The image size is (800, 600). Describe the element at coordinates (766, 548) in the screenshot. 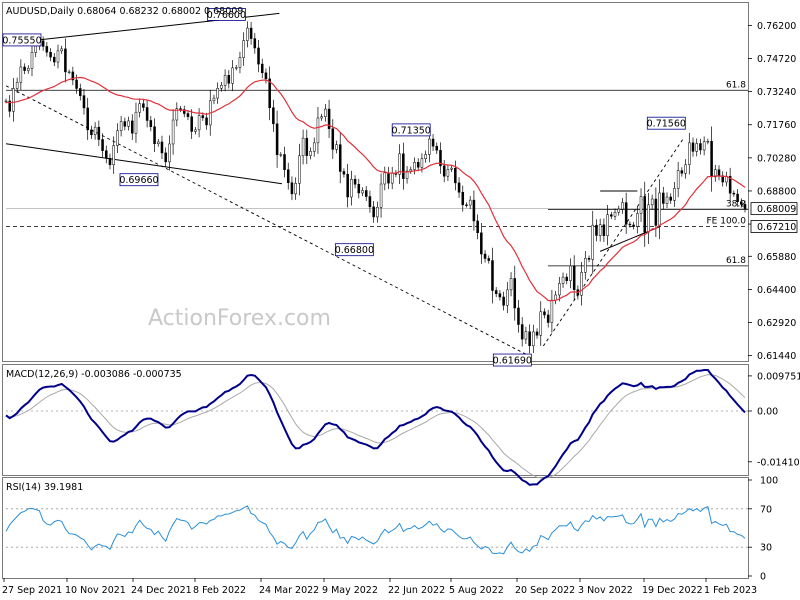

I see `rsi-axis-label: 30` at that location.